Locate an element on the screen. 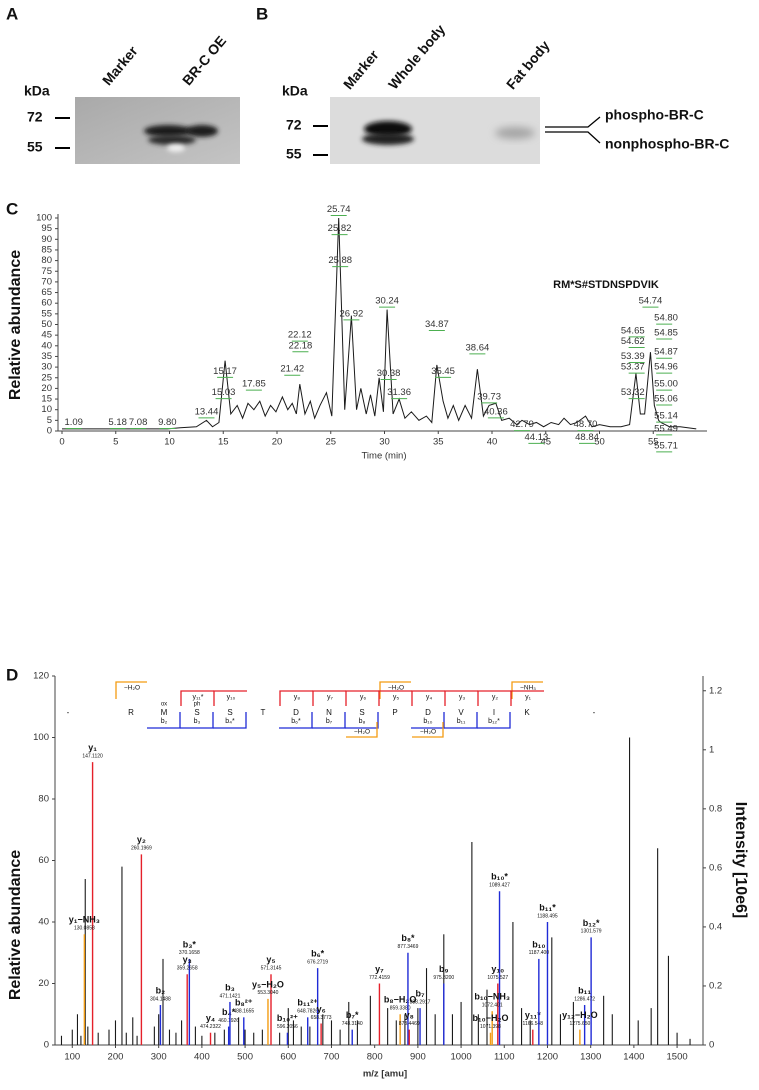 This screenshot has width=759, height=1090. peak-label: 34.87 is located at coordinates (437, 324).